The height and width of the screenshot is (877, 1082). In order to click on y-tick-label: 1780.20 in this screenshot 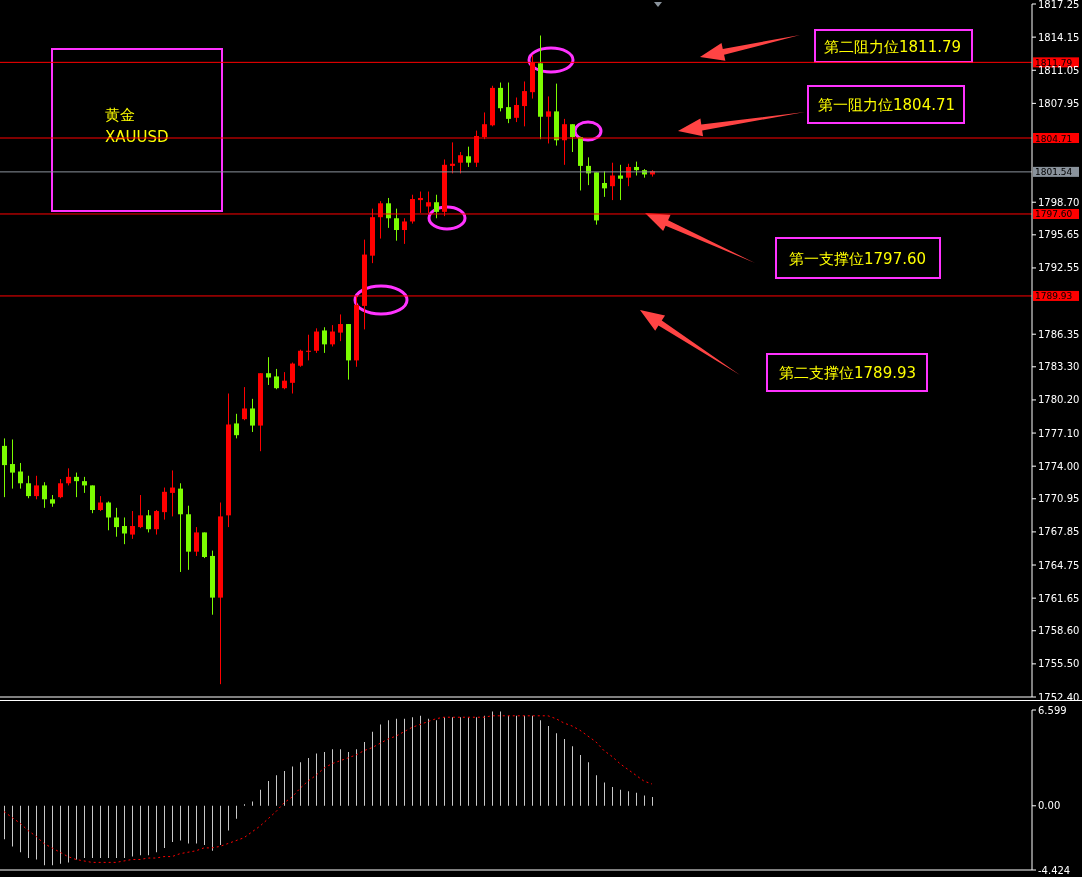, I will do `click(1059, 400)`.